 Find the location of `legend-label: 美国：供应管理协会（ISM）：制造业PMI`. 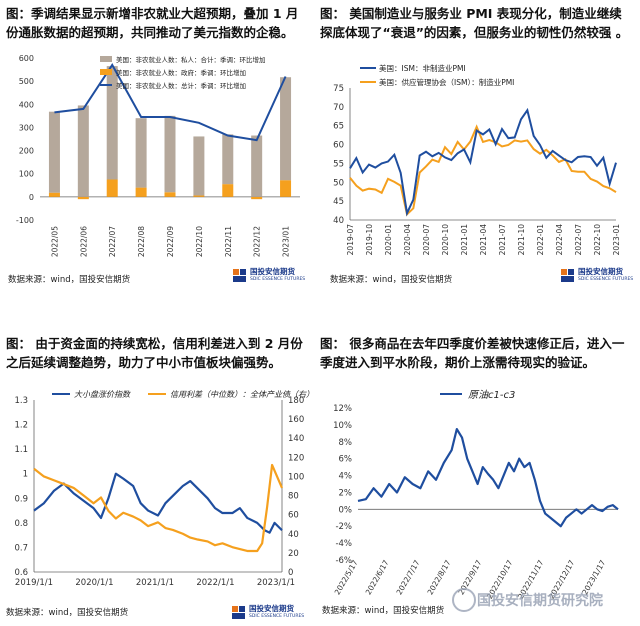

legend-label: 美国：供应管理协会（ISM）：制造业PMI is located at coordinates (446, 82).